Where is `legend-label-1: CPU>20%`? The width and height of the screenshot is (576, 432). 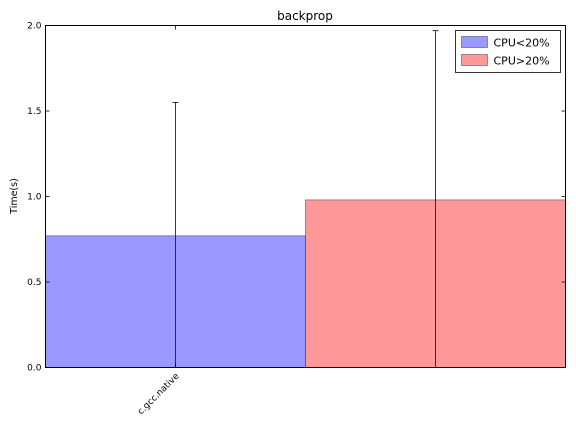
legend-label-1: CPU>20% is located at coordinates (522, 61).